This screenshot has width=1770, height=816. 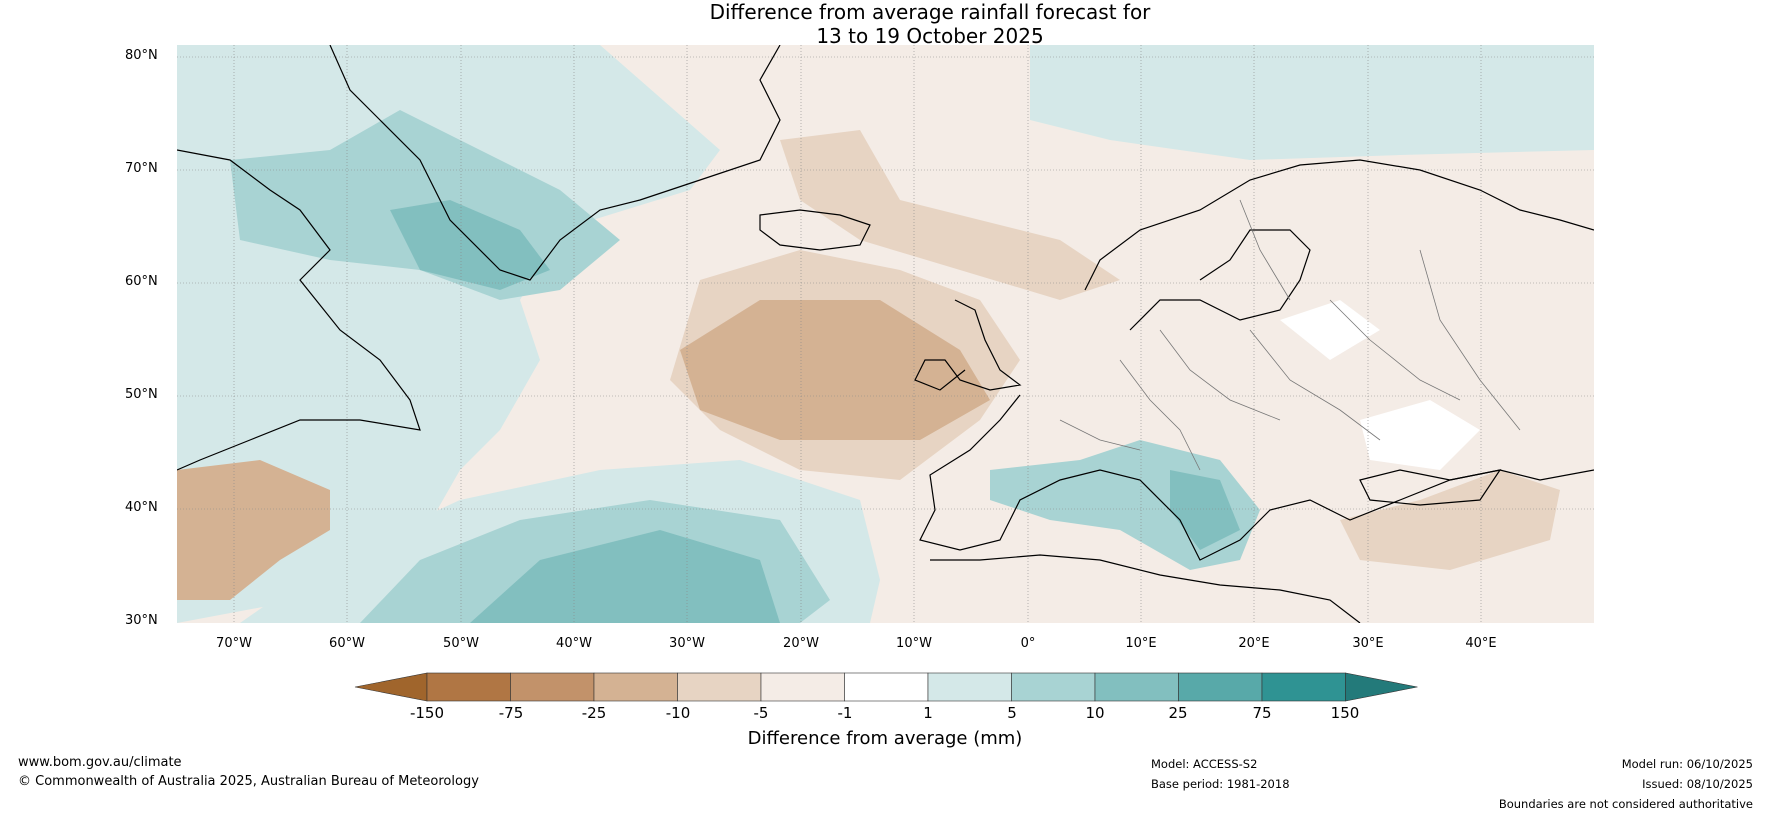 I want to click on coast-greenland, so click(x=555, y=163).